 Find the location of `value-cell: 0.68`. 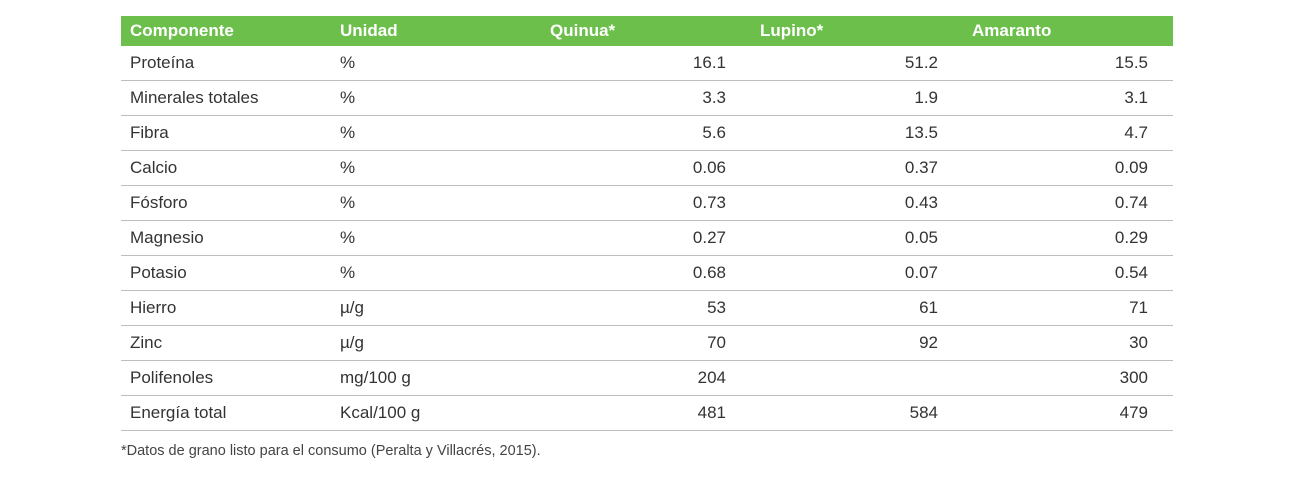

value-cell: 0.68 is located at coordinates (646, 273).